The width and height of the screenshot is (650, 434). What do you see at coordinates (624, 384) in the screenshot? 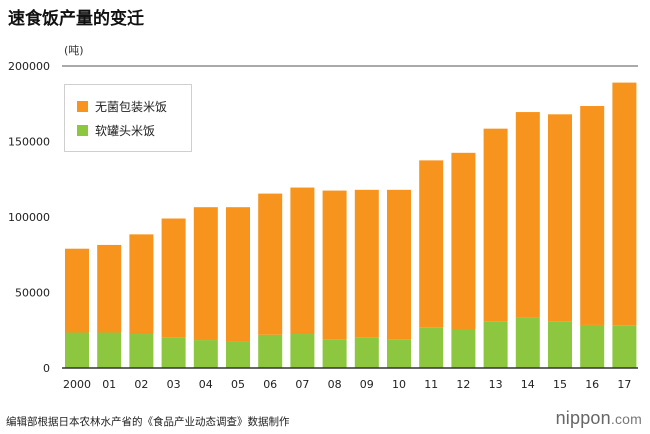
I see `x-tick-label: 17` at bounding box center [624, 384].